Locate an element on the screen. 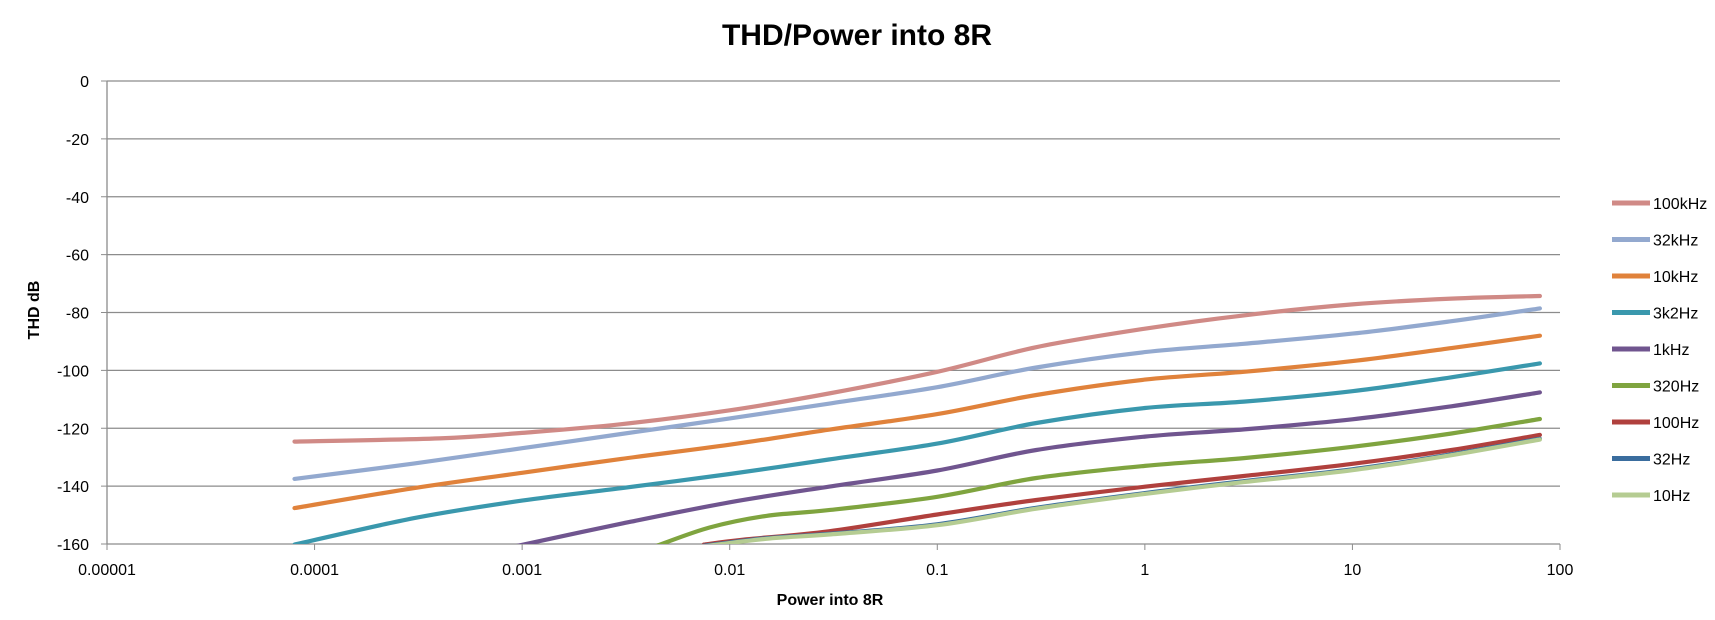  legend-label: 10Hz is located at coordinates (1671, 496).